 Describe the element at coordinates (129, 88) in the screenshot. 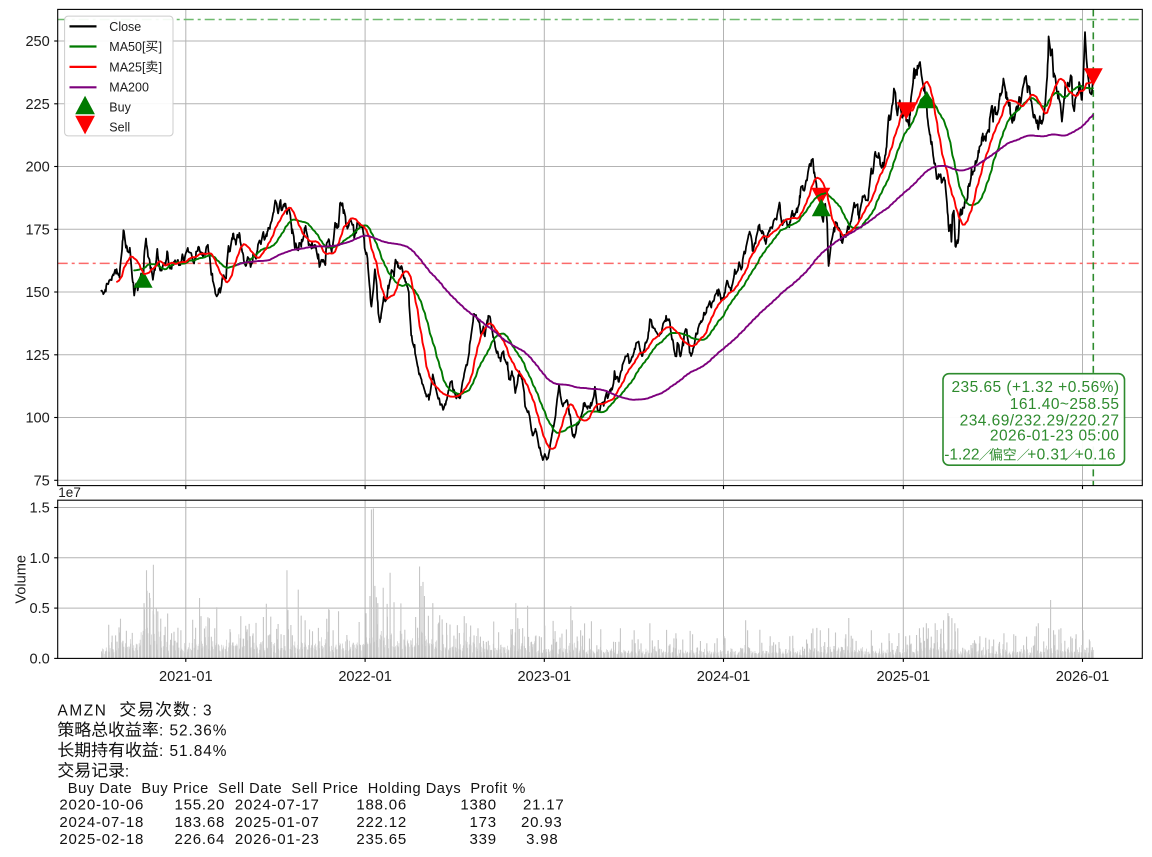

I see `svg-text: MA200` at that location.